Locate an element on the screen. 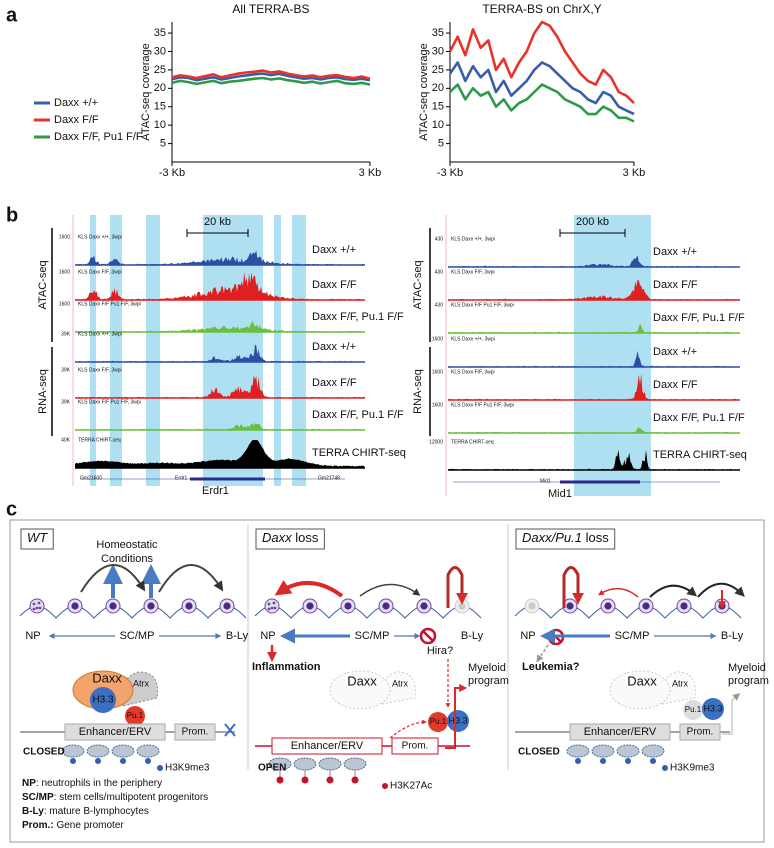  track-scale: 40K is located at coordinates (66, 440).